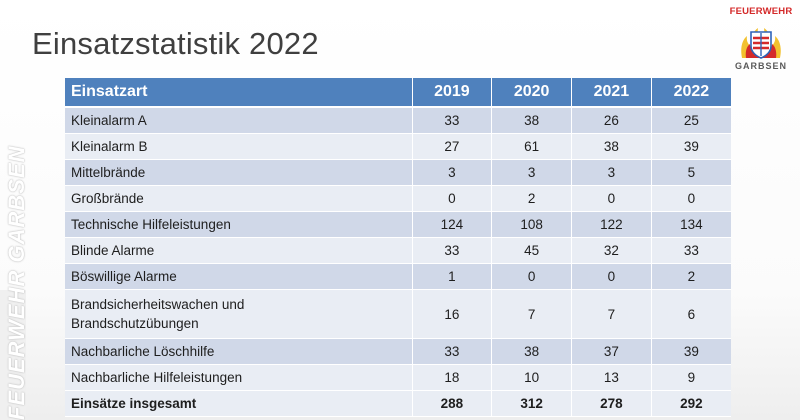 This screenshot has width=800, height=420. I want to click on cell-value: 37, so click(611, 351).